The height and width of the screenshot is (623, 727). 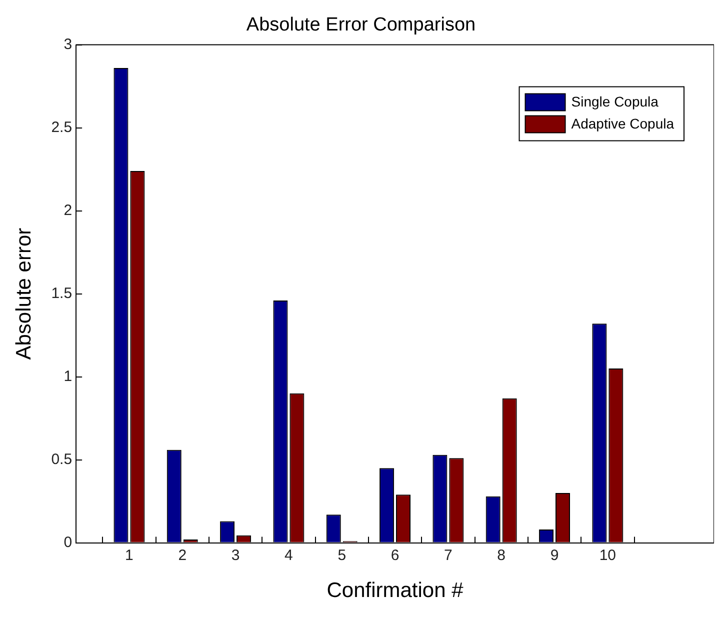 What do you see at coordinates (448, 555) in the screenshot?
I see `x-tick-label: 7` at bounding box center [448, 555].